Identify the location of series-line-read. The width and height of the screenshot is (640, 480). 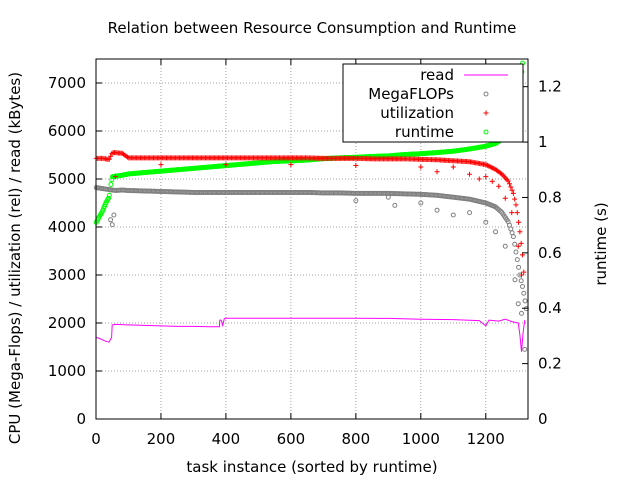
(311, 334).